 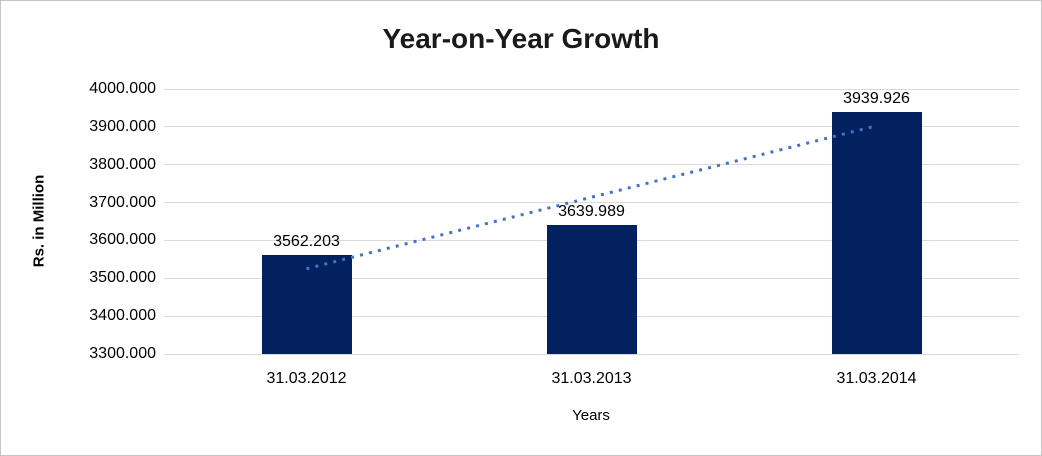 What do you see at coordinates (876, 378) in the screenshot?
I see `x-tick-label: 31.03.2014` at bounding box center [876, 378].